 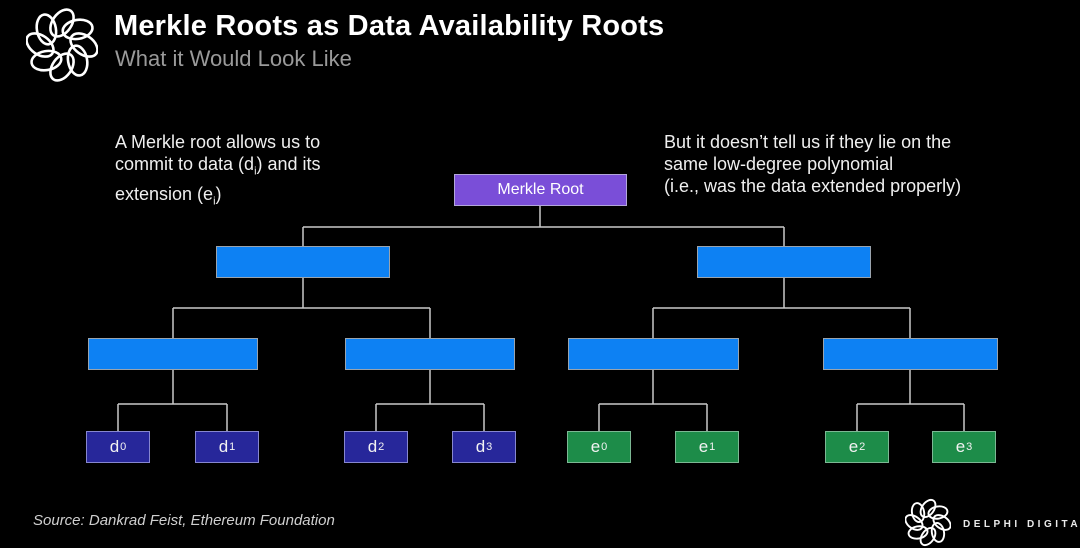 What do you see at coordinates (218, 166) in the screenshot?
I see `annotation-left-line2: commit to data (di) and its` at bounding box center [218, 166].